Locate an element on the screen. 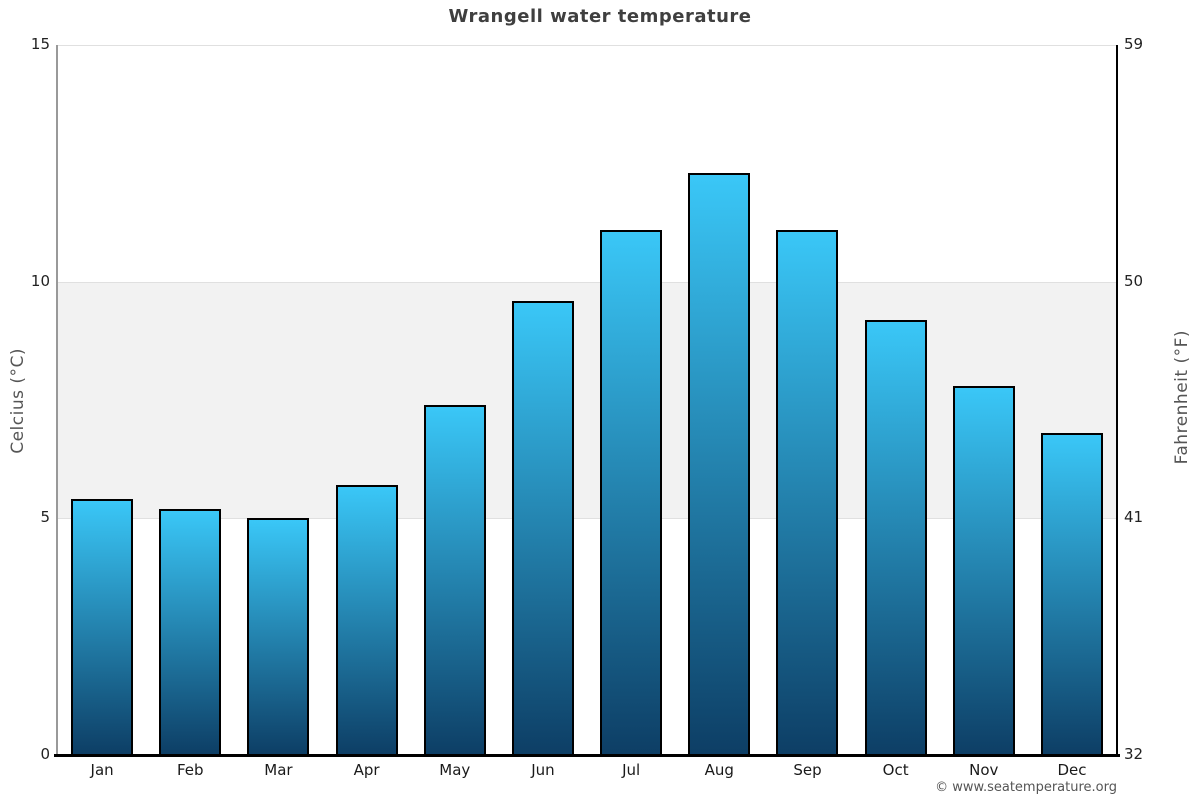 The image size is (1200, 800). x-label-aug: Aug is located at coordinates (719, 770).